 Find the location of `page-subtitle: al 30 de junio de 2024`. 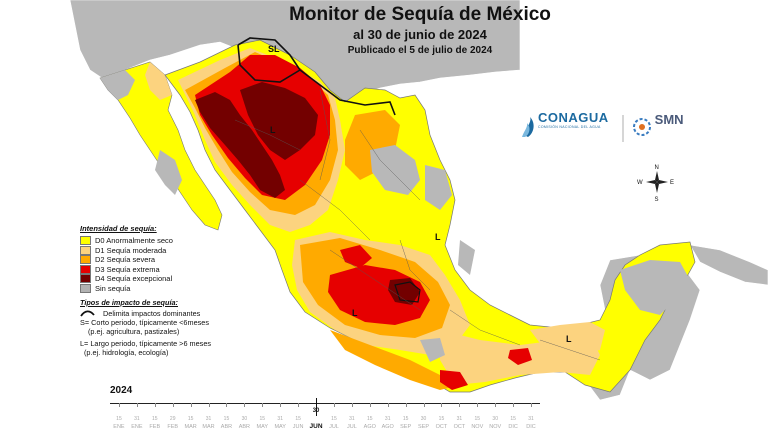

page-subtitle: al 30 de junio de 2024 is located at coordinates (420, 34).